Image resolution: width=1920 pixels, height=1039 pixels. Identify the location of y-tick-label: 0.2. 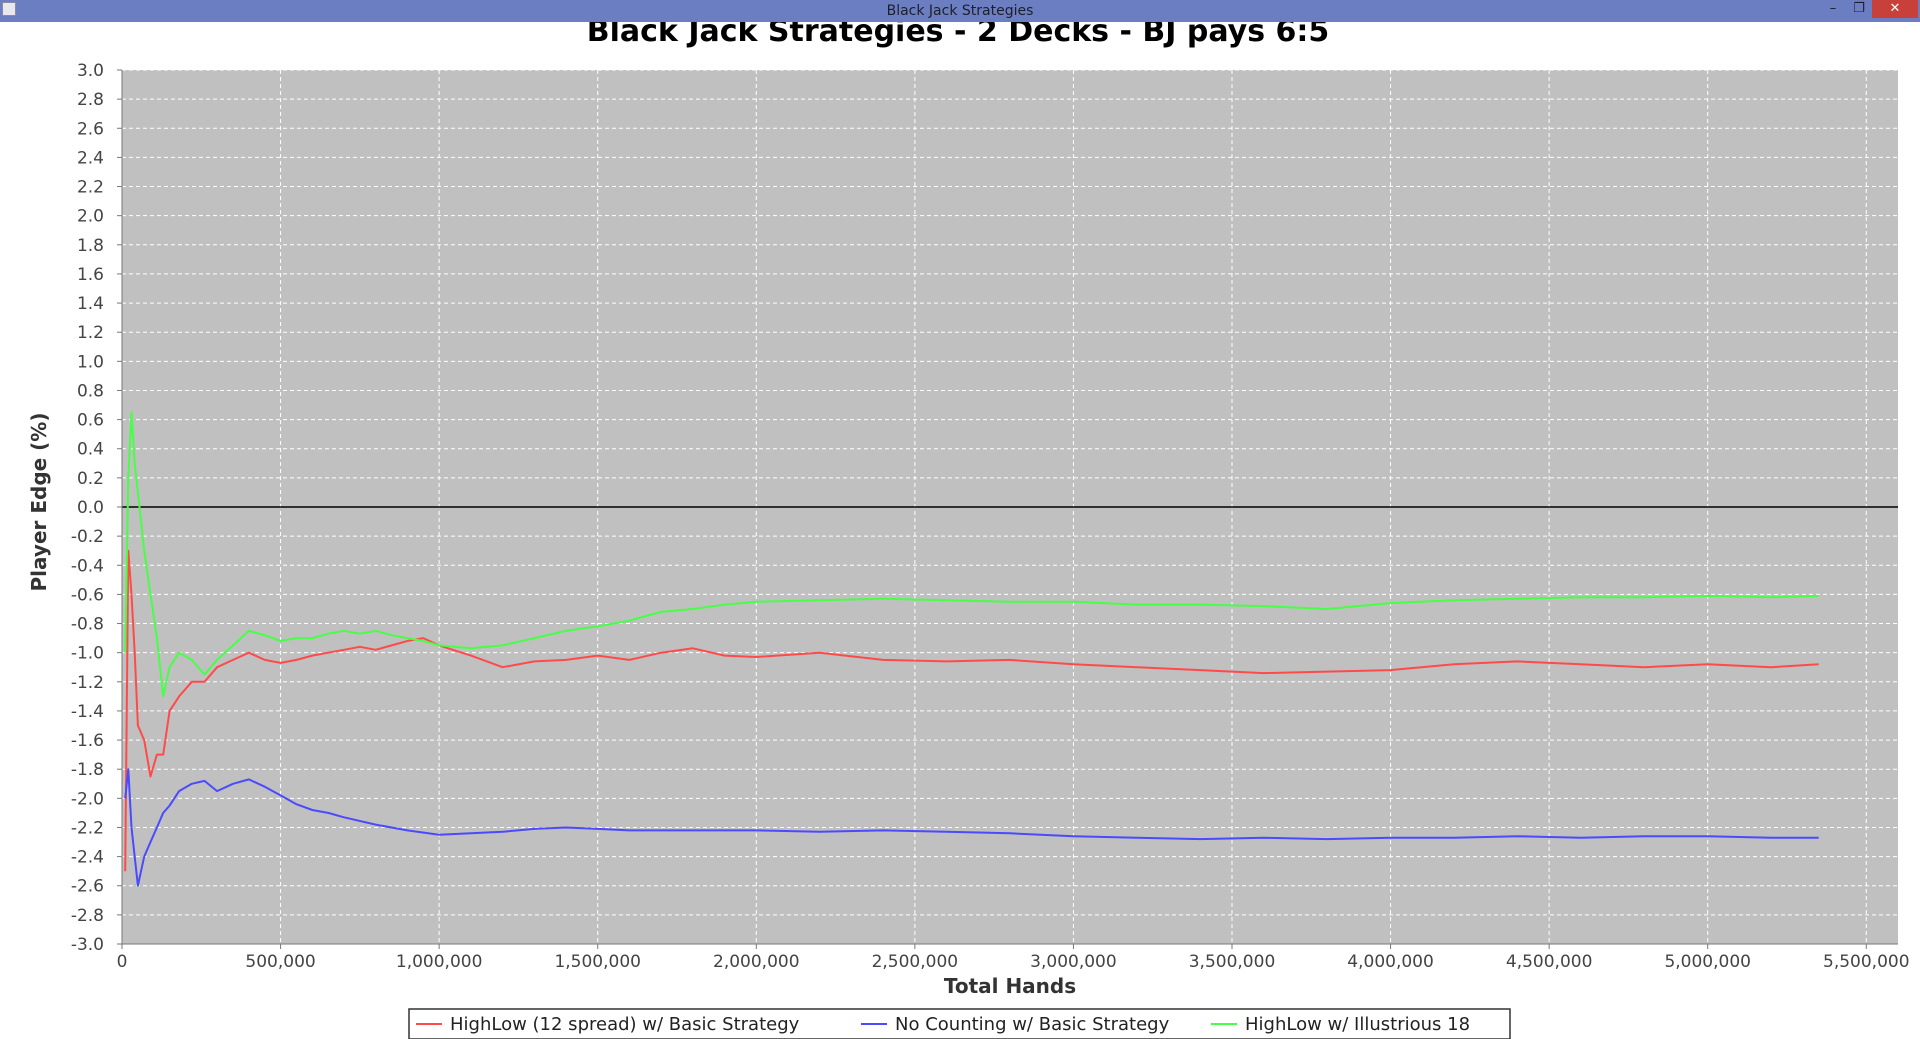
(90, 479).